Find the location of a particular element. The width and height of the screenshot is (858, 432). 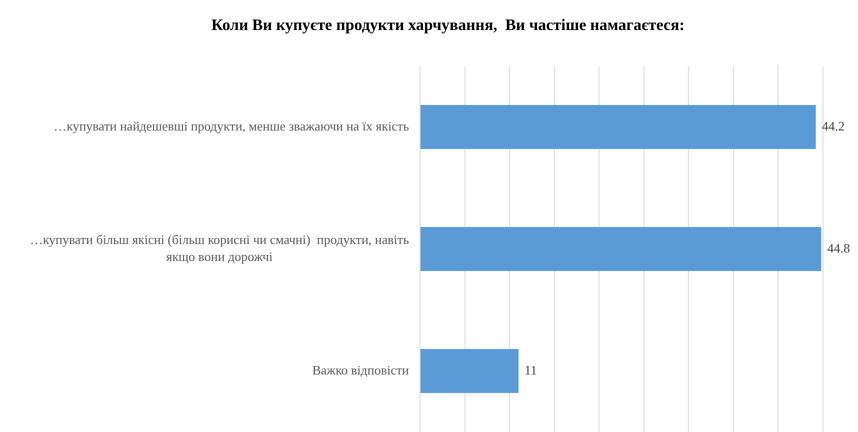

y-tick-label: Важко відповісти is located at coordinates (361, 370).